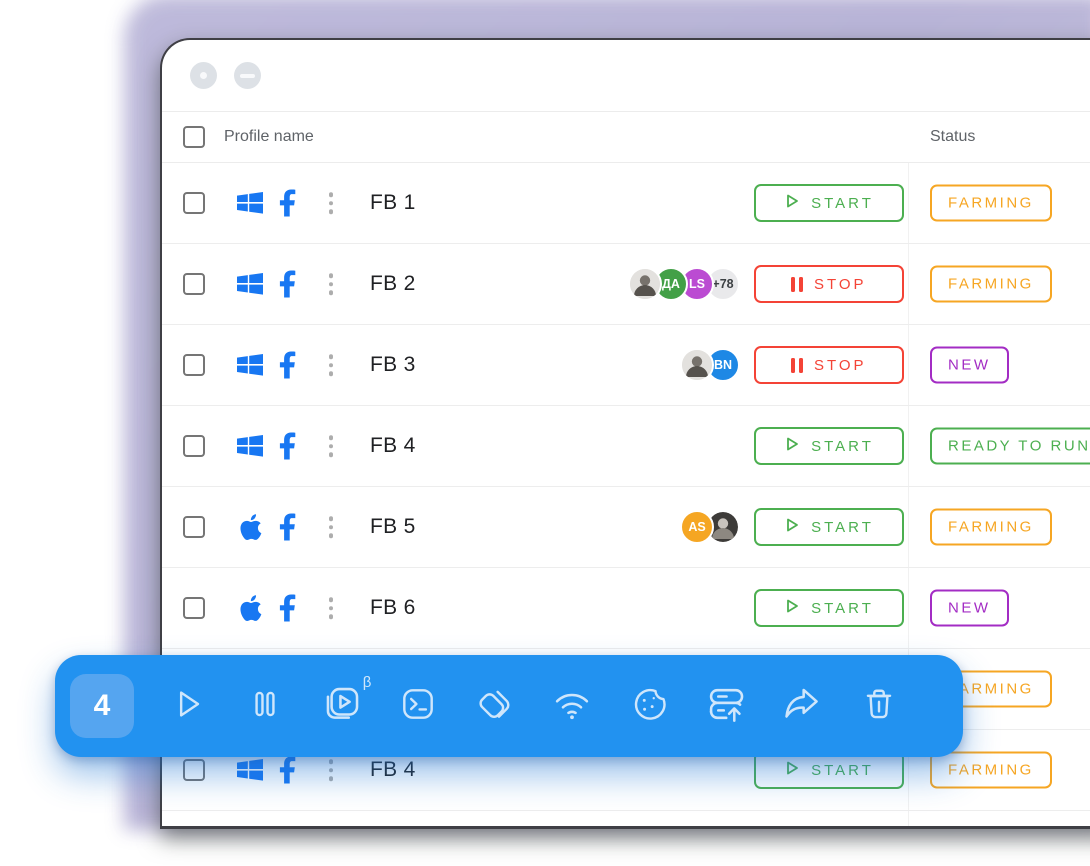 Image resolution: width=1090 pixels, height=866 pixels. Describe the element at coordinates (194, 137) in the screenshot. I see `select-all-checkbox` at that location.